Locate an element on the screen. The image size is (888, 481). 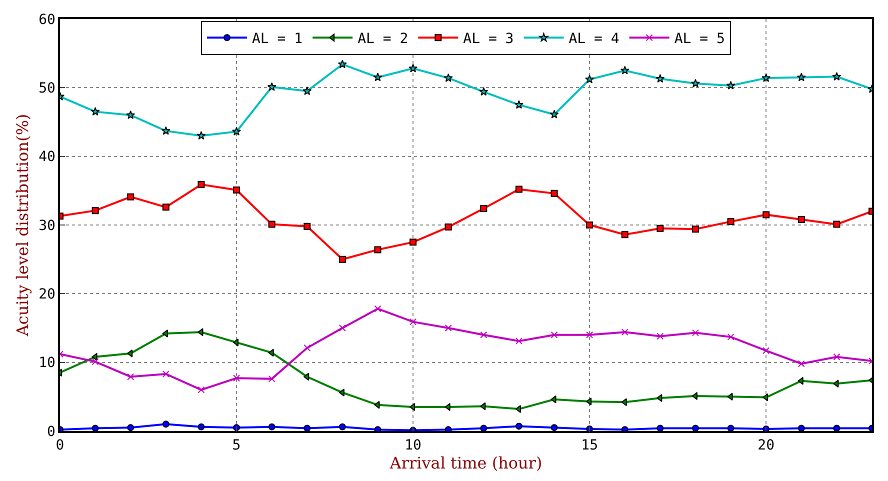
y-axis-title: Acuity level distribution(%) is located at coordinates (22, 226).